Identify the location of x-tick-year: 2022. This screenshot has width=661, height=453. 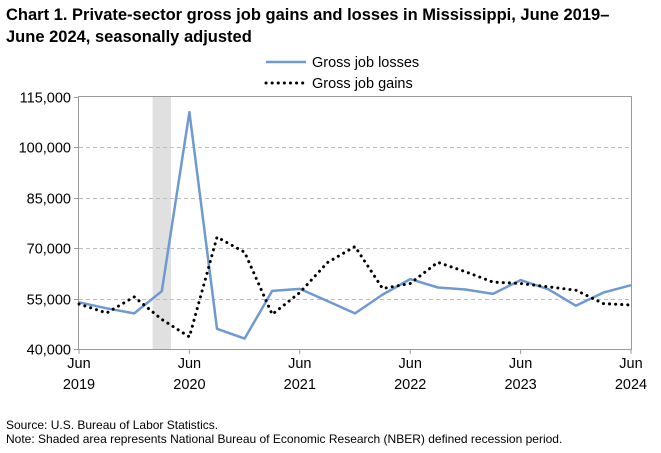
(410, 385).